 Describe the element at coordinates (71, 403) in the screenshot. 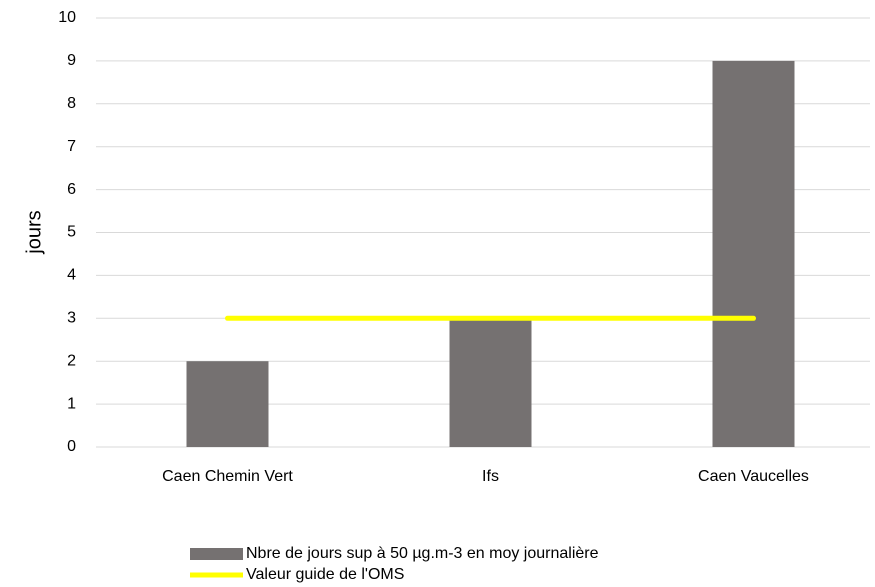

I see `y-tick-label: 1` at that location.